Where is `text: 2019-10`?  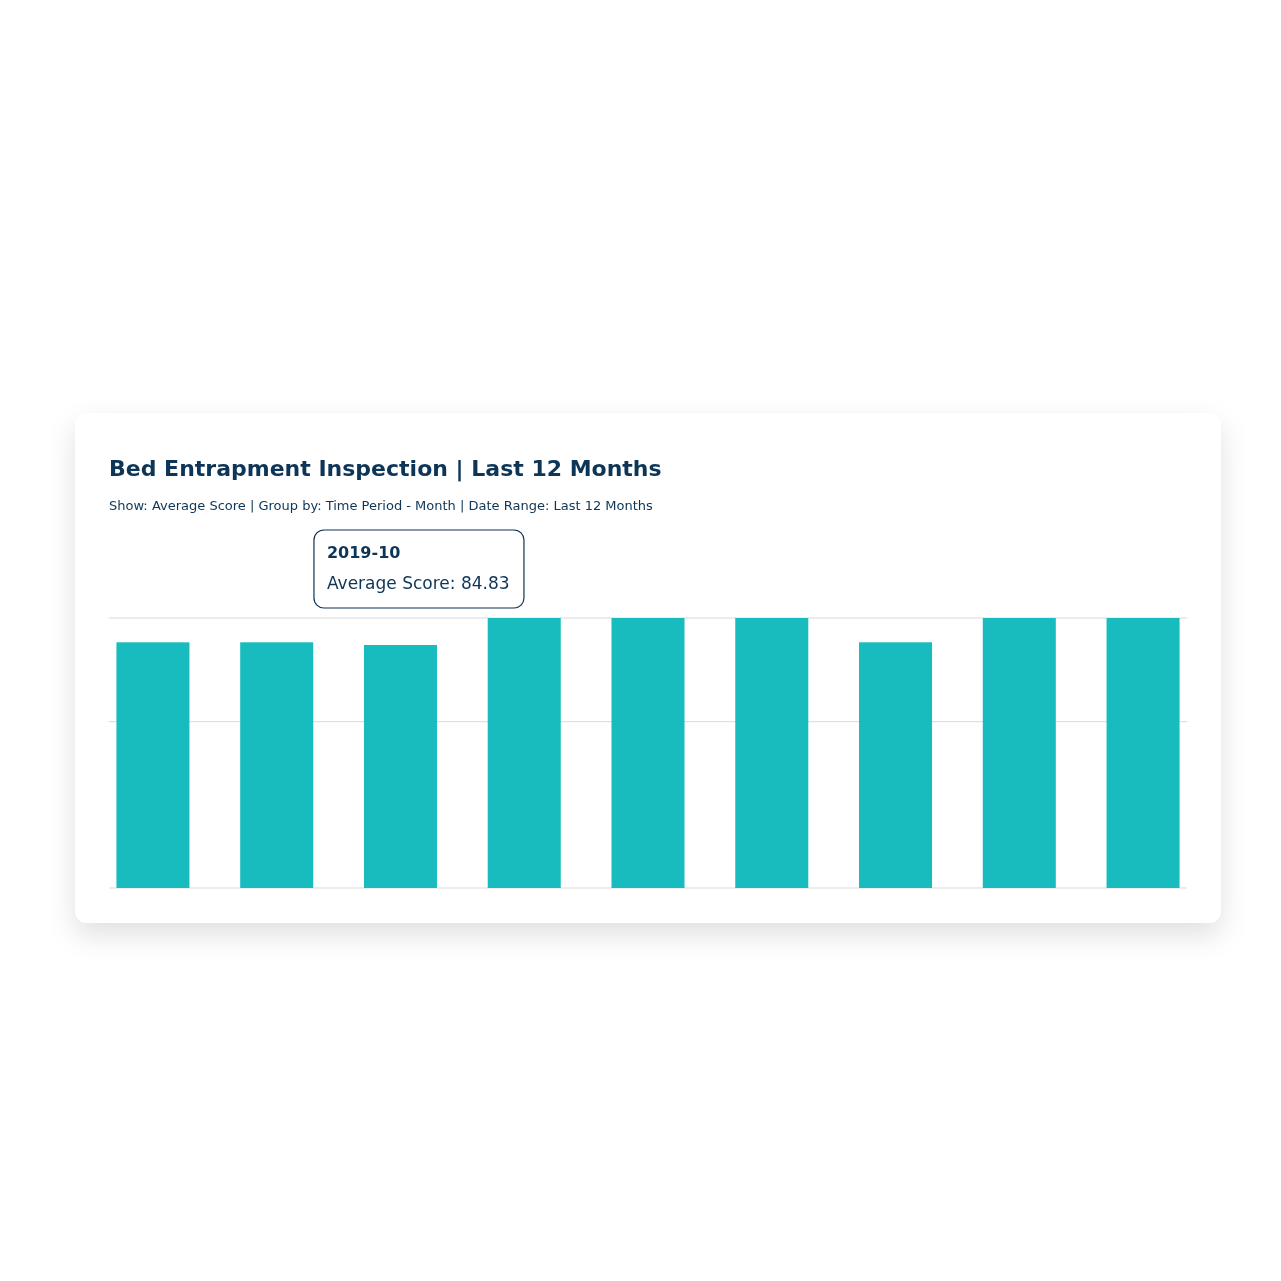 text: 2019-10 is located at coordinates (363, 552).